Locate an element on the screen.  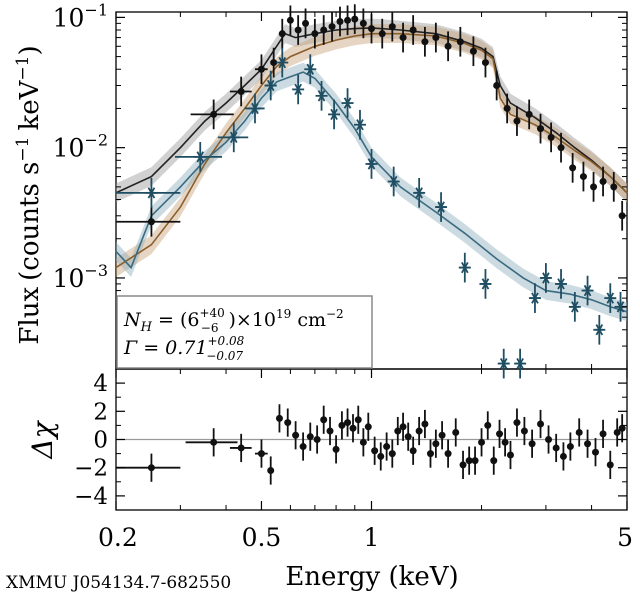
x-tick-label-1: 0.5 is located at coordinates (262, 537).